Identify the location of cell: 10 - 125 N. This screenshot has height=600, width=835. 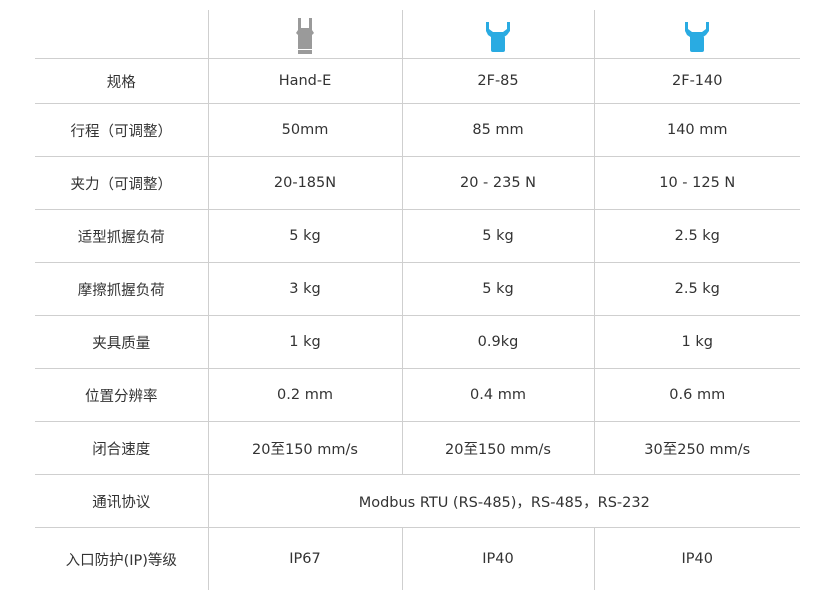
(696, 183).